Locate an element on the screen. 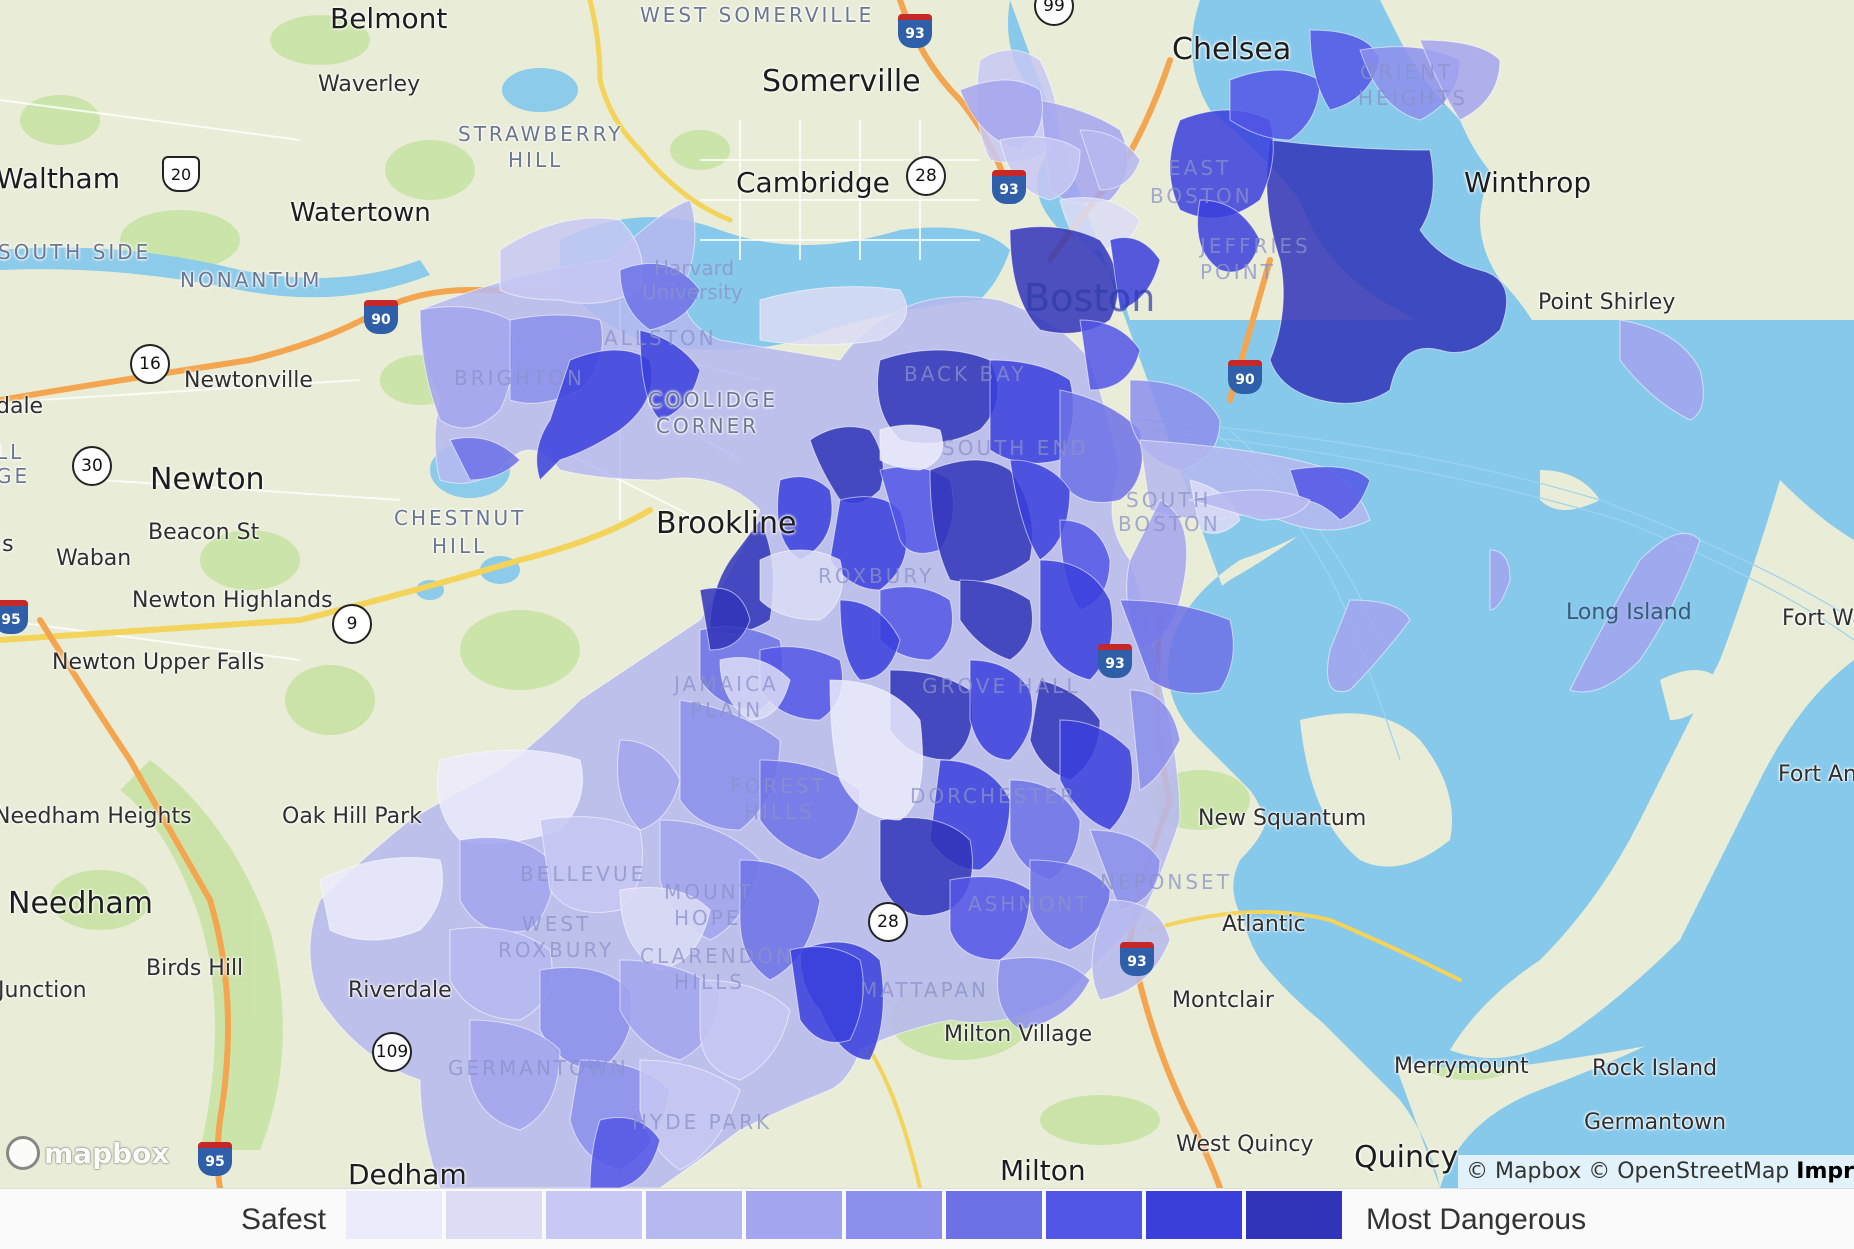  label-boston: Boston is located at coordinates (1090, 298).